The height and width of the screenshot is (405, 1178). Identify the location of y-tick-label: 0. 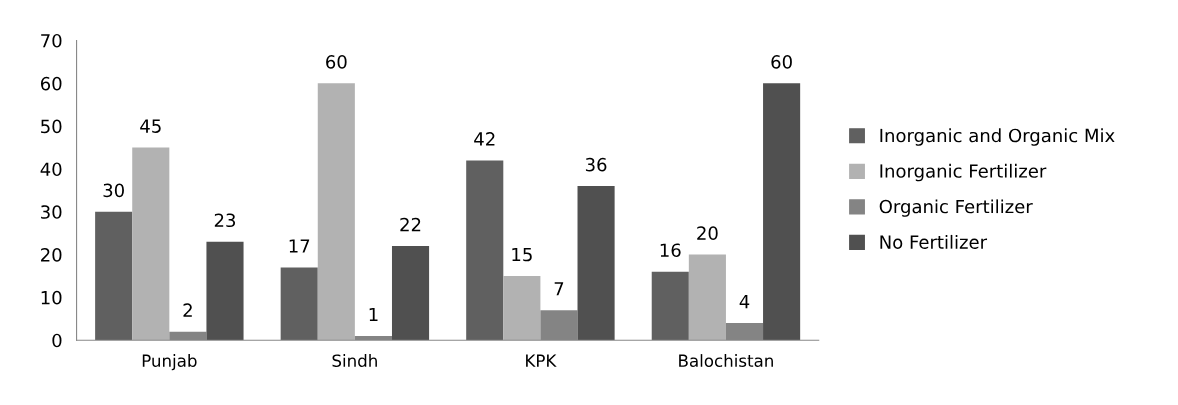
(57, 340).